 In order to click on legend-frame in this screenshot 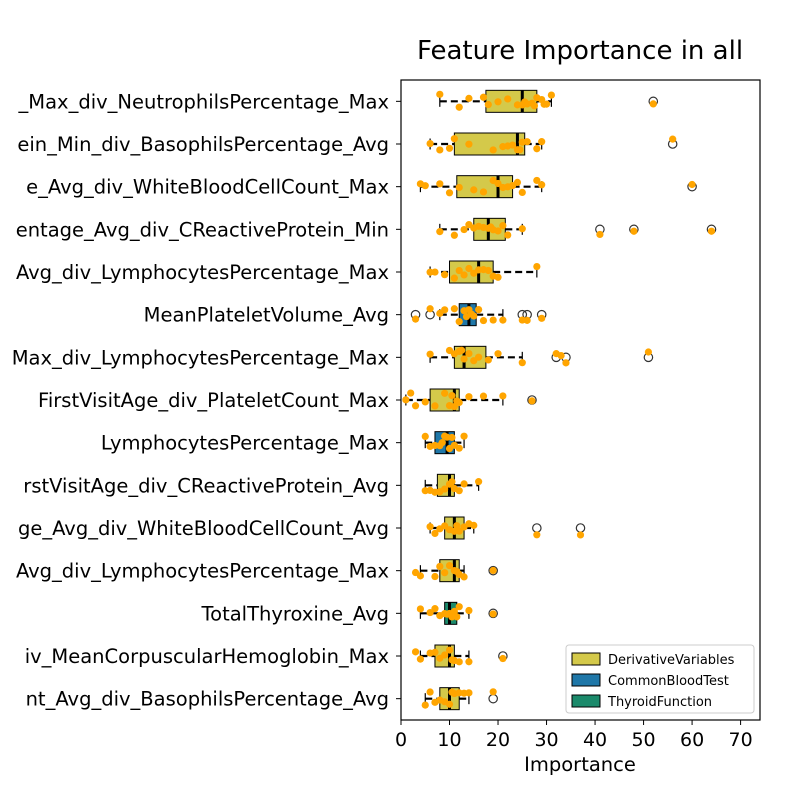, I will do `click(660, 679)`.